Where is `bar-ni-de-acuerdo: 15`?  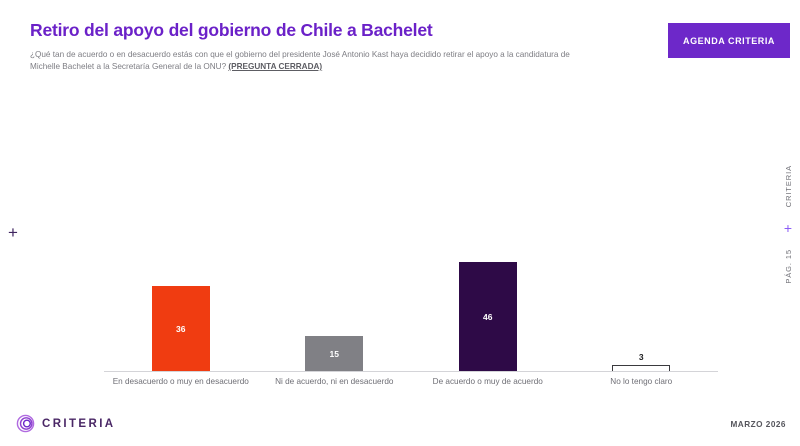
bar-ni-de-acuerdo: 15 is located at coordinates (334, 354).